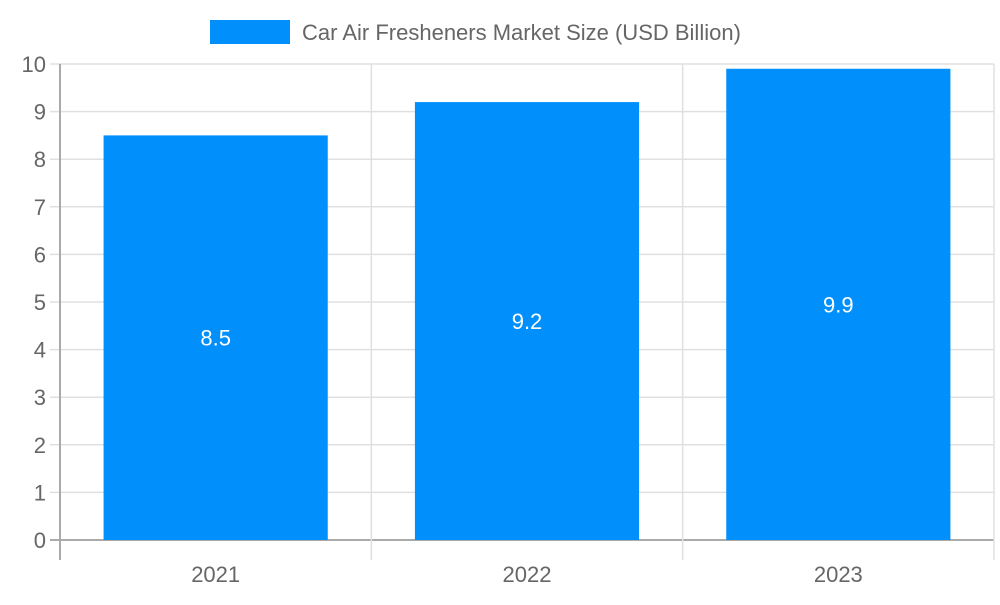  Describe the element at coordinates (215, 574) in the screenshot. I see `x-tick-label: 2021` at that location.